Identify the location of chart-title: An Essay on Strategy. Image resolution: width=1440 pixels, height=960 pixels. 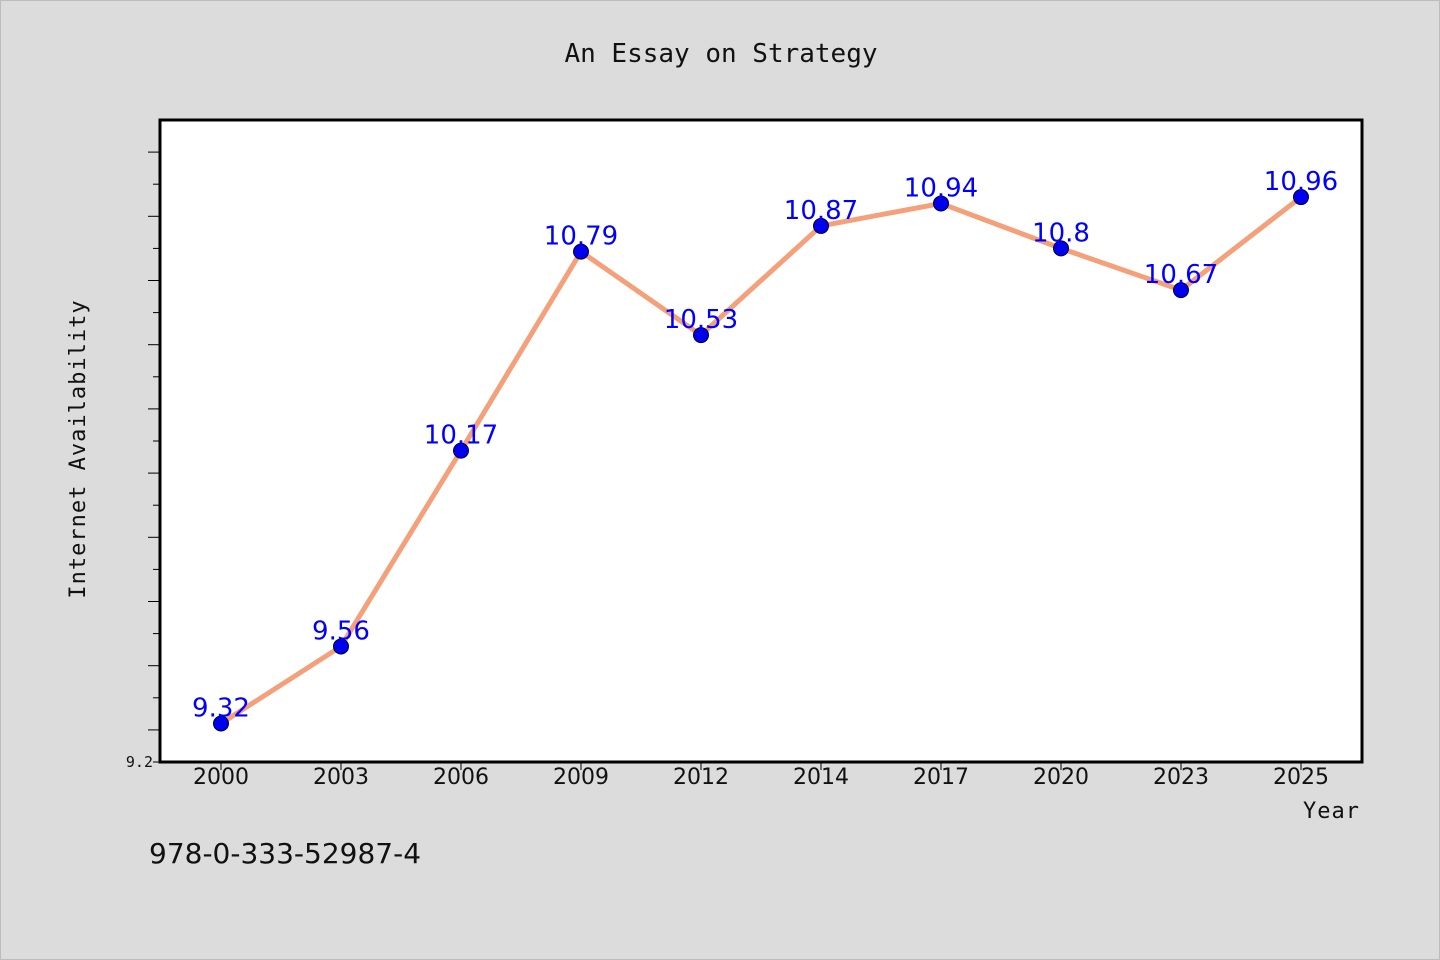
(720, 54).